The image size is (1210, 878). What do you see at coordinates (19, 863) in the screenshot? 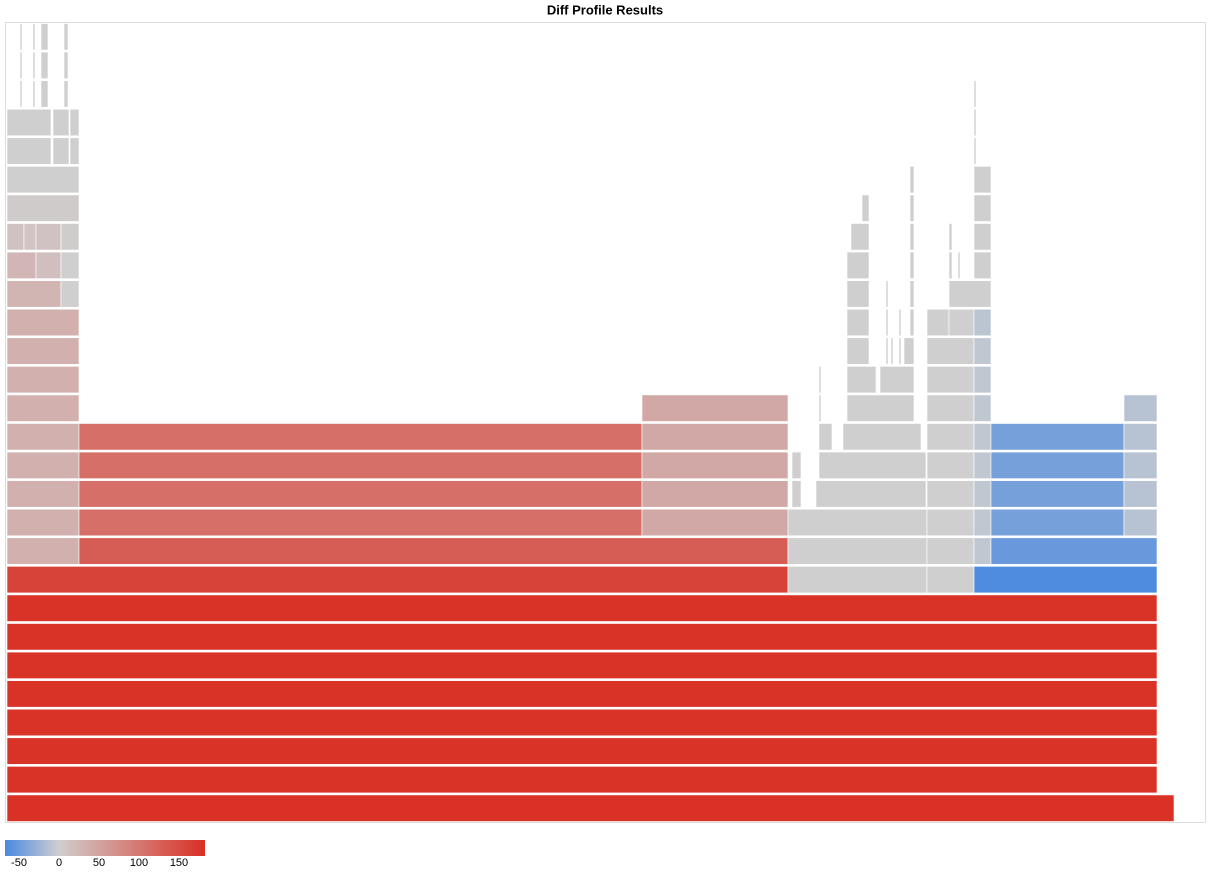
I see `colorbar-tick-label: -50` at bounding box center [19, 863].